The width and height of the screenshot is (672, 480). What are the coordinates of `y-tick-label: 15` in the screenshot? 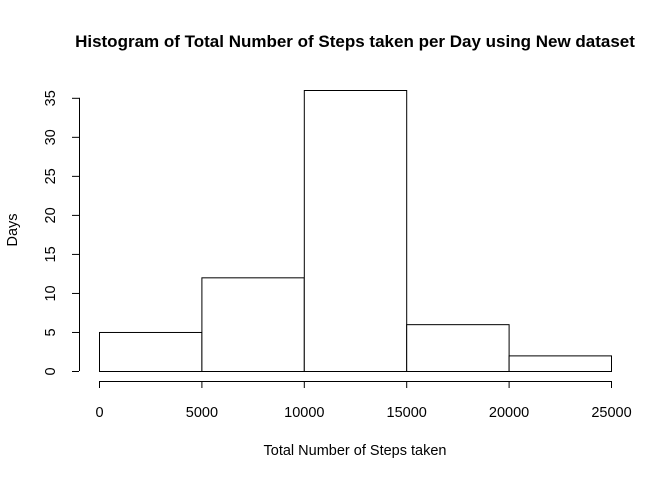 It's located at (51, 254).